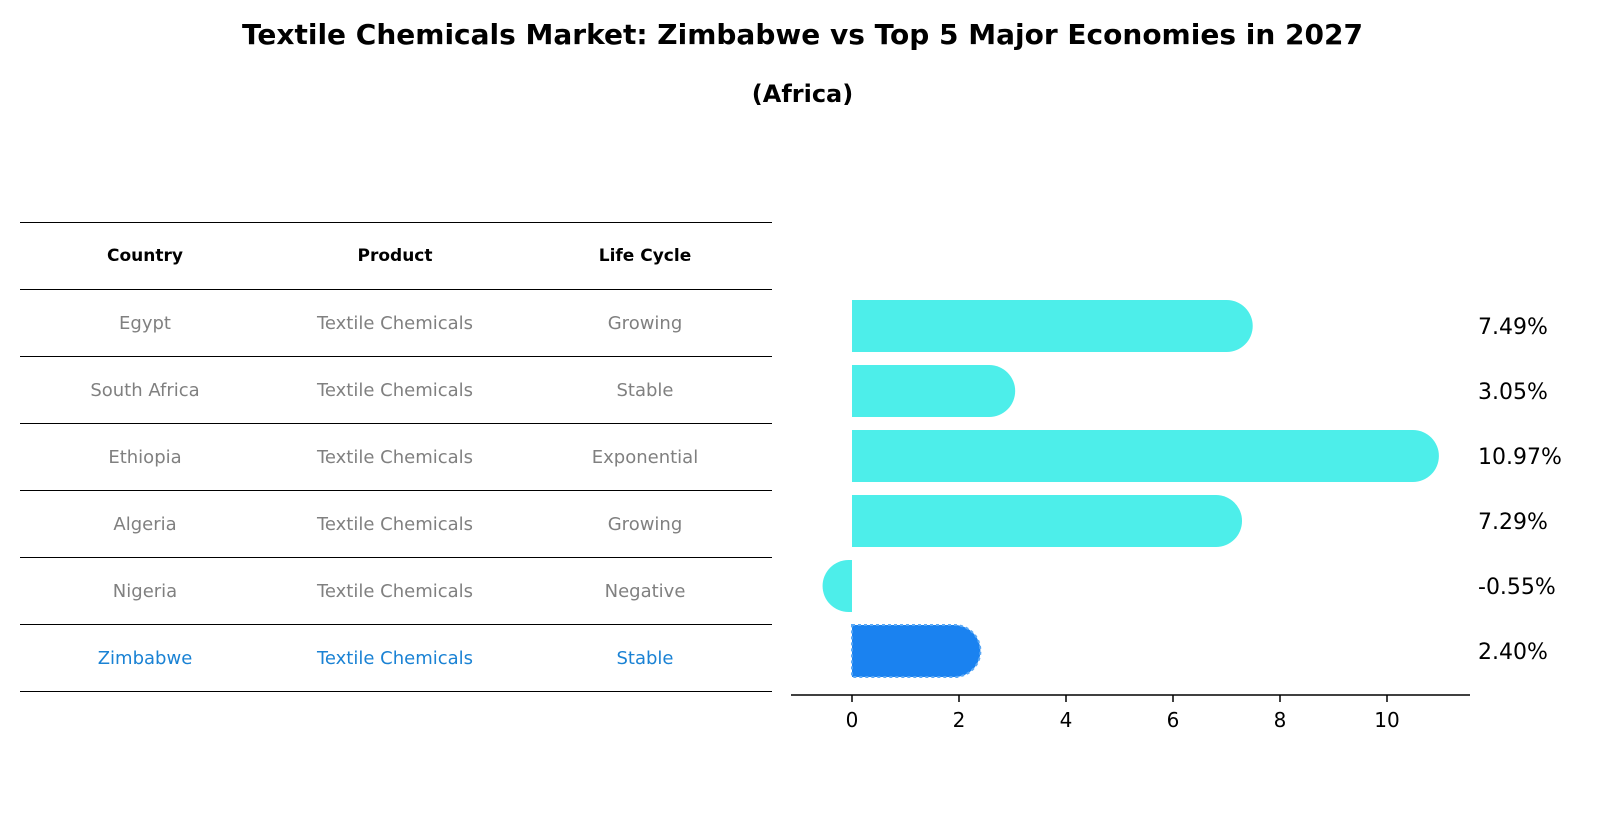  Describe the element at coordinates (852, 720) in the screenshot. I see `x-tick-label: 0` at that location.